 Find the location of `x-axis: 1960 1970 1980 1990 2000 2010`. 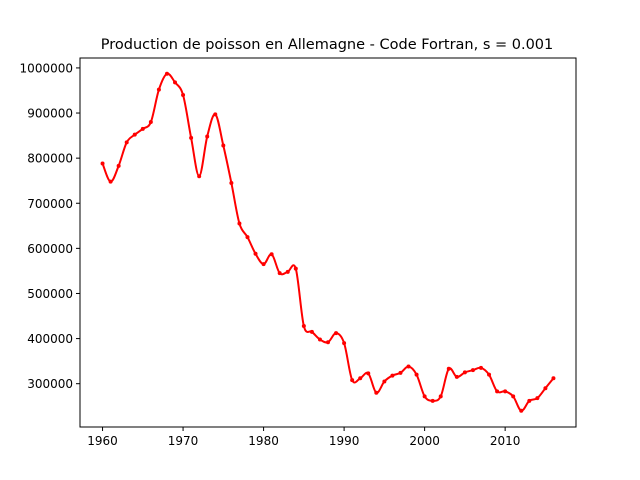

x-axis: 1960 1970 1980 1990 2000 2010 is located at coordinates (303, 437).